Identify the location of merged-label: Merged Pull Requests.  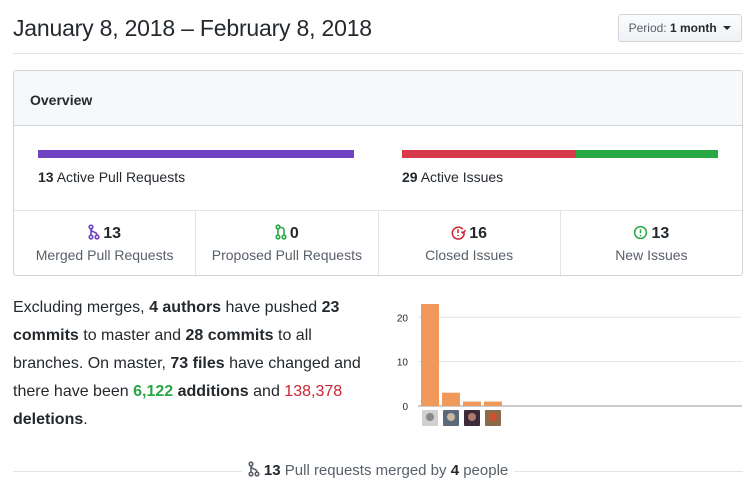
(104, 255).